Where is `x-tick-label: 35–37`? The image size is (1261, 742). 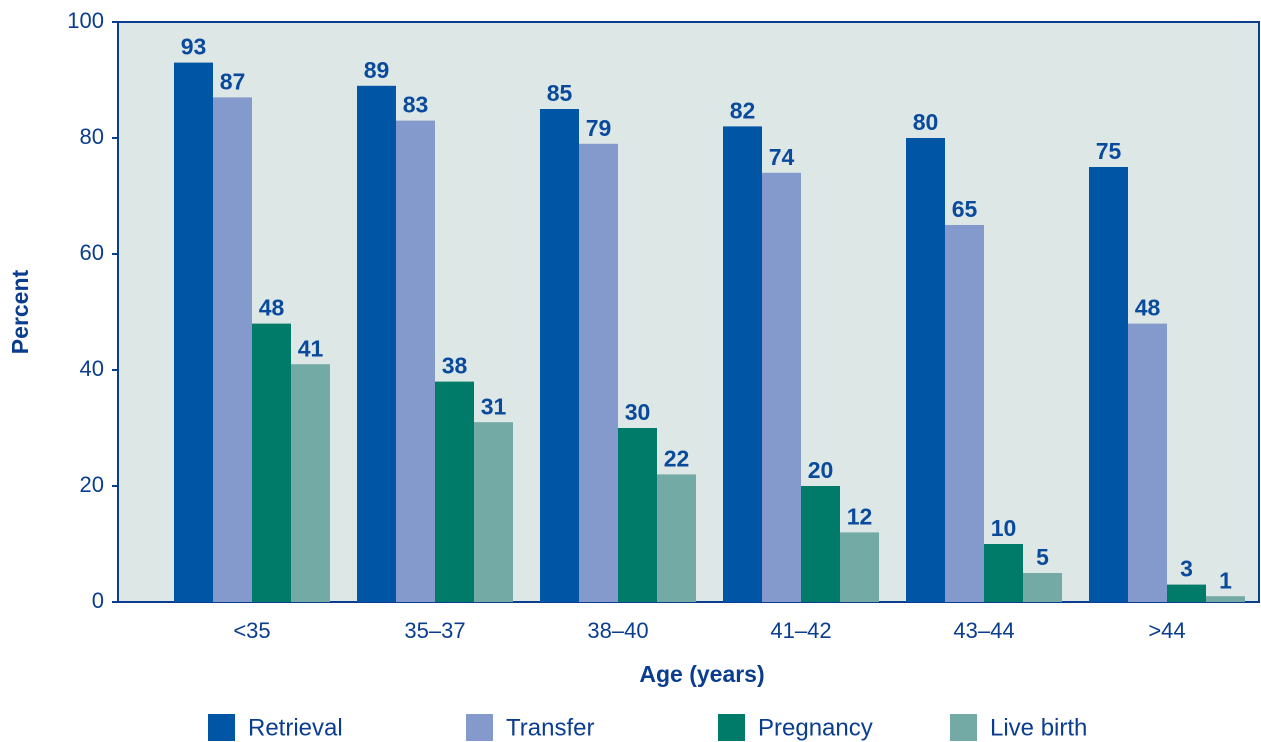
x-tick-label: 35–37 is located at coordinates (434, 630).